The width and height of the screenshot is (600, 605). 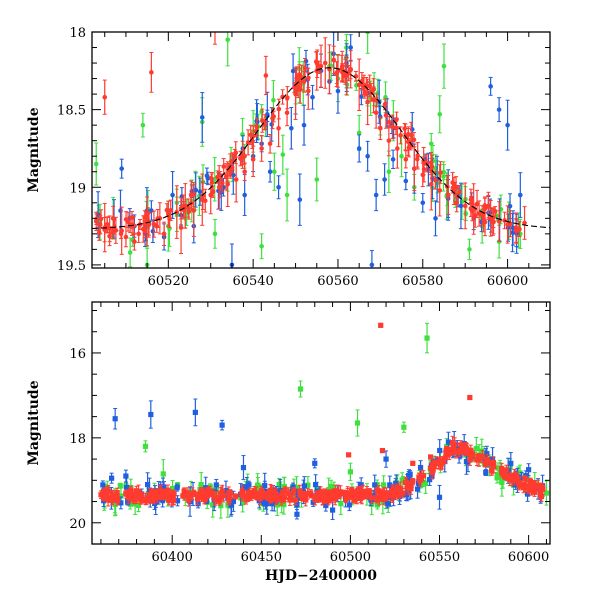 I want to click on bottom-x-tick-label: 60600, so click(x=528, y=557).